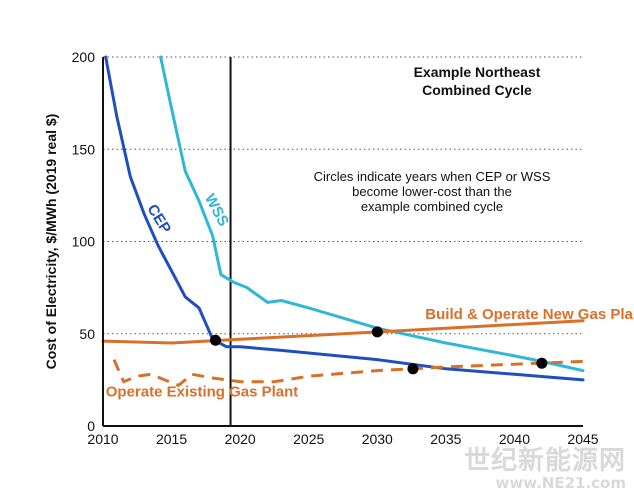  Describe the element at coordinates (377, 439) in the screenshot. I see `x-tick-label-2030: 2030` at that location.